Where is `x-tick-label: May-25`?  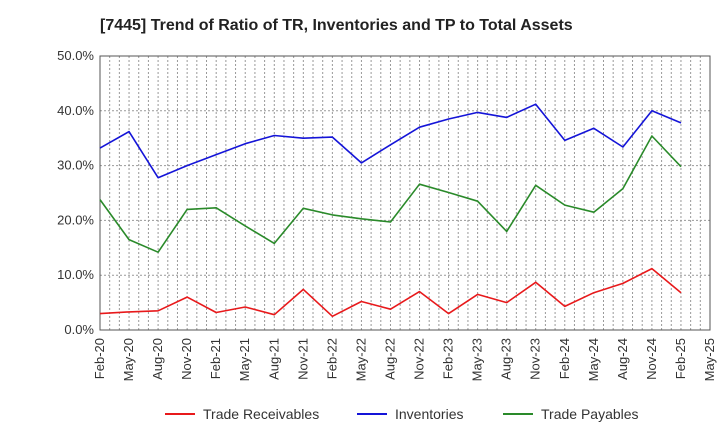
x-tick-label: May-25 is located at coordinates (709, 359).